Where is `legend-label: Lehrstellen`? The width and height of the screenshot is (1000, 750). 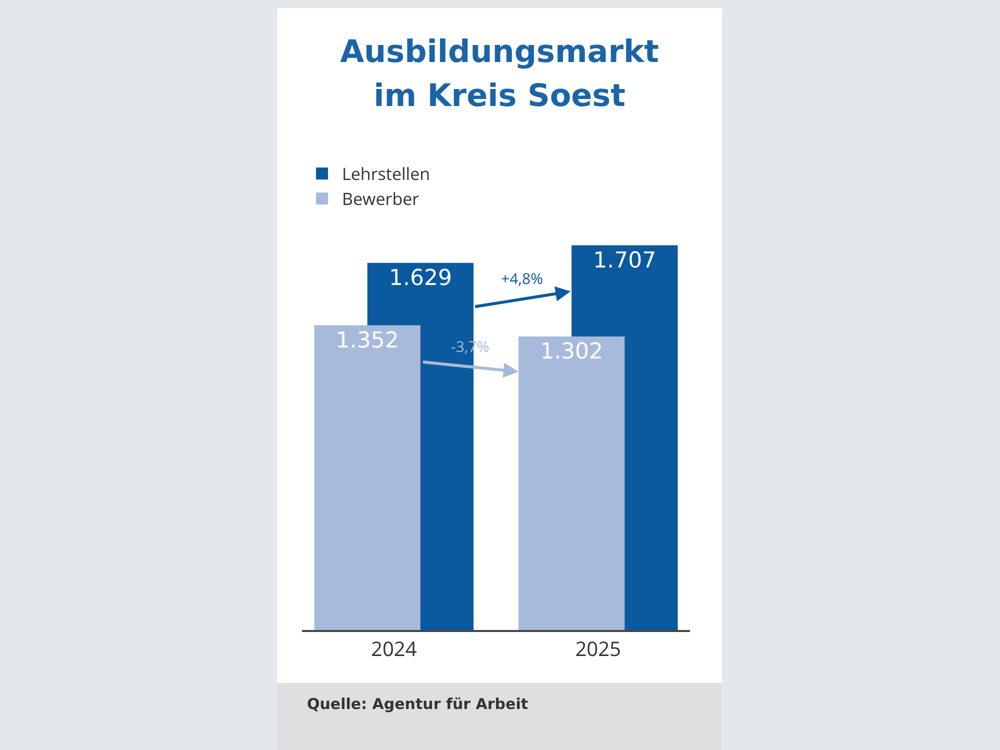 legend-label: Lehrstellen is located at coordinates (386, 174).